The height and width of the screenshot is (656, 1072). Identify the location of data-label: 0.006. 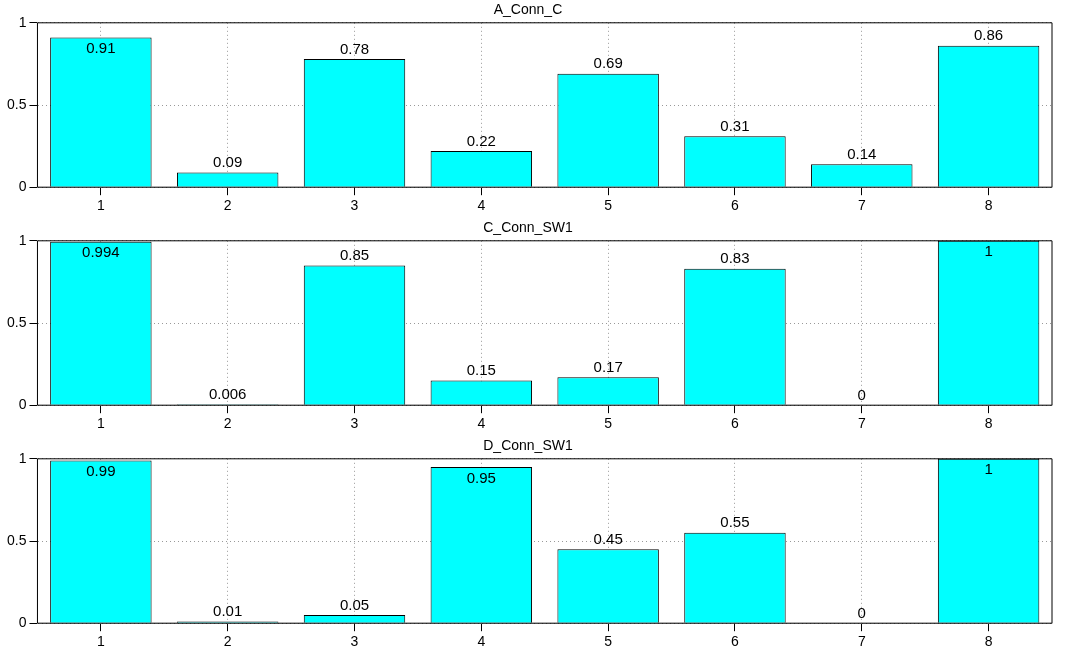
(227, 393).